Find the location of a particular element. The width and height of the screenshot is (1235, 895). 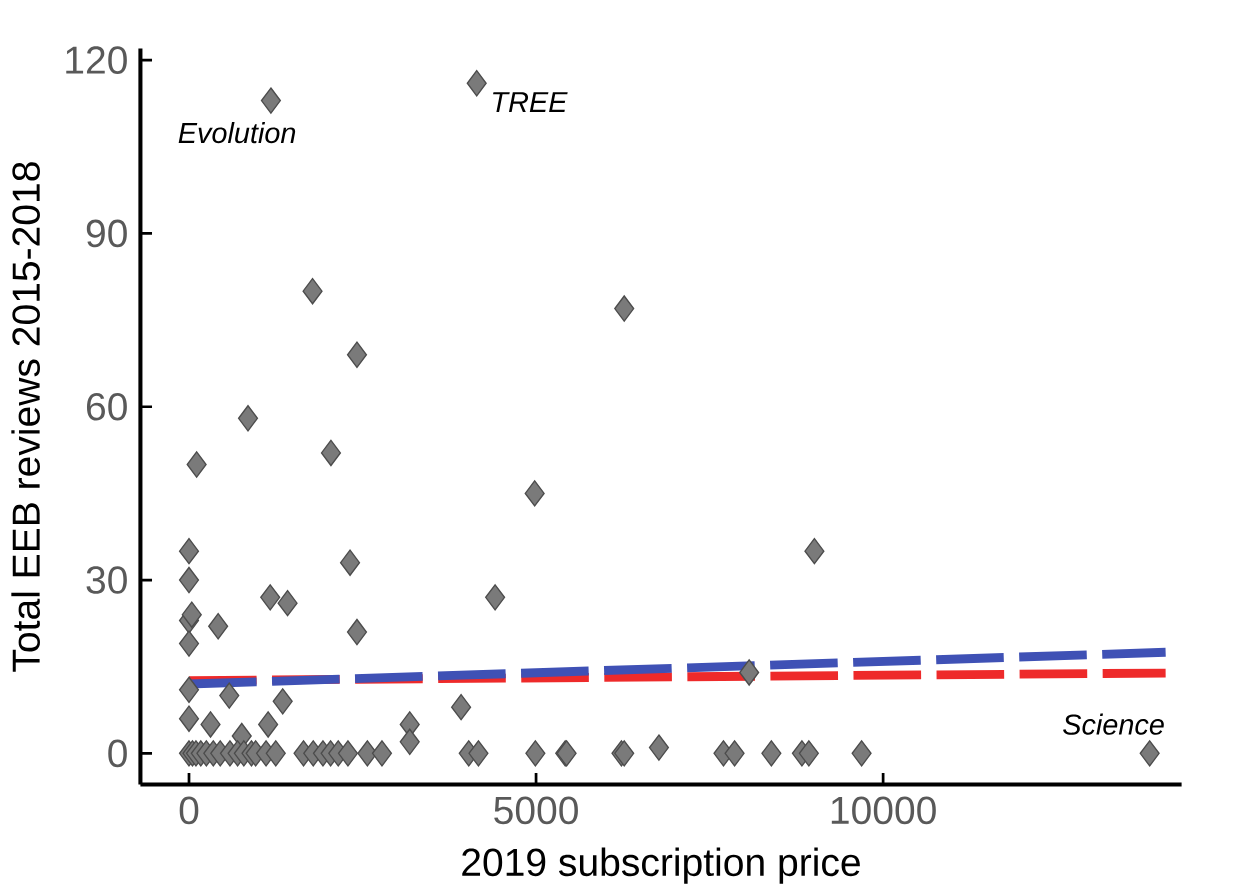

annotation: Science is located at coordinates (1113, 724).